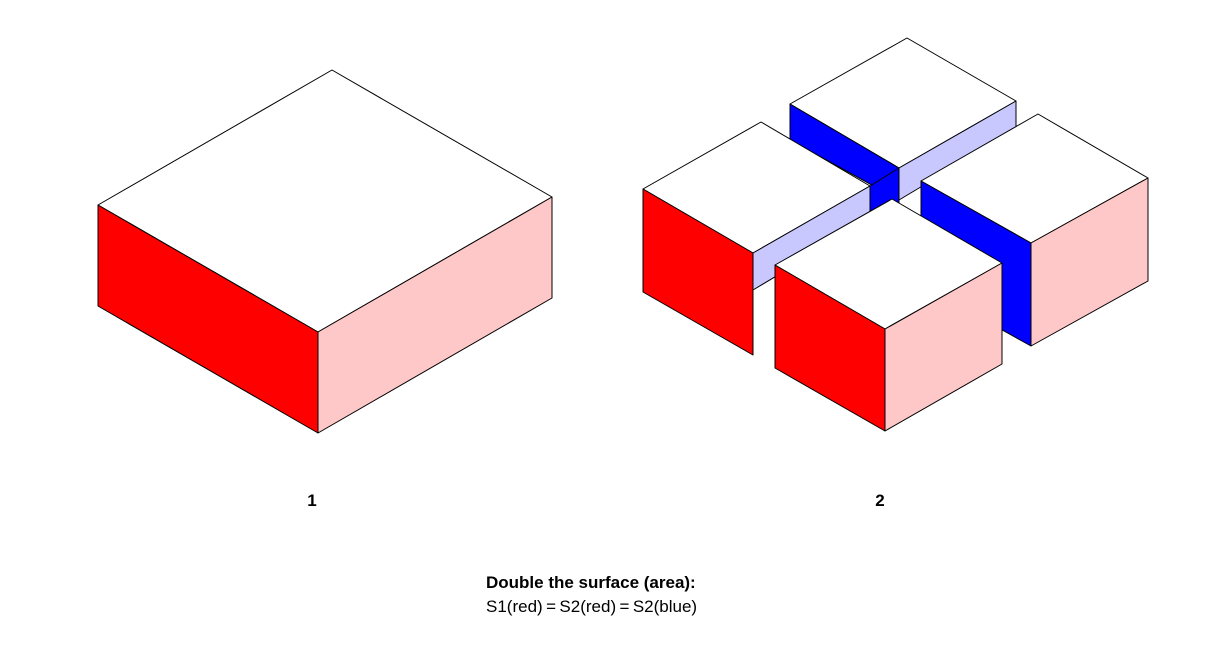 The width and height of the screenshot is (1224, 648). What do you see at coordinates (591, 606) in the screenshot?
I see `caption-equation: S1(red) = S2(red) = S2(blue)` at bounding box center [591, 606].